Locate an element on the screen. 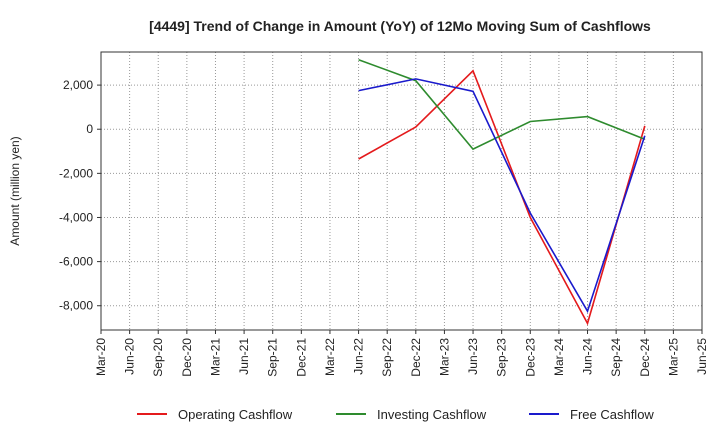 The image size is (720, 440). legend-label: Investing Cashflow is located at coordinates (432, 414).